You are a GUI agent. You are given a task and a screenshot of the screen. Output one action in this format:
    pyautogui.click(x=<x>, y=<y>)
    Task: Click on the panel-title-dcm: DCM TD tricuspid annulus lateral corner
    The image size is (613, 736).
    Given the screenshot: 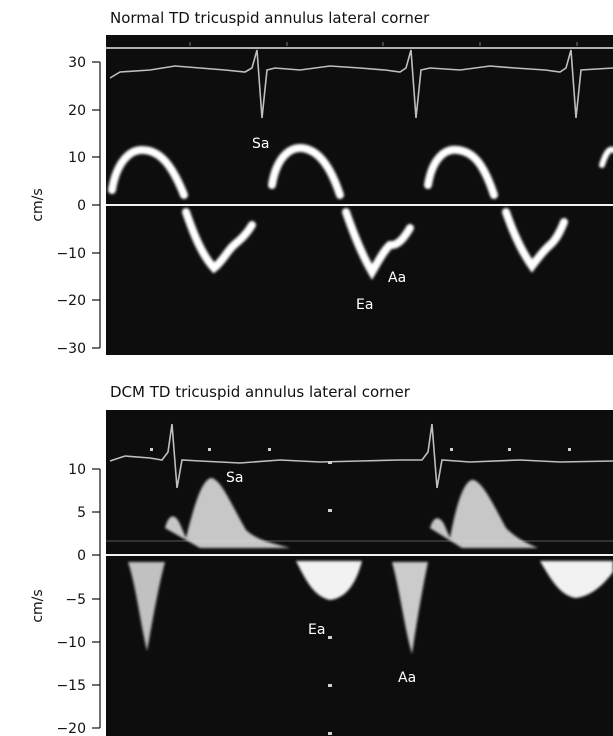 What is the action you would take?
    pyautogui.click(x=260, y=392)
    